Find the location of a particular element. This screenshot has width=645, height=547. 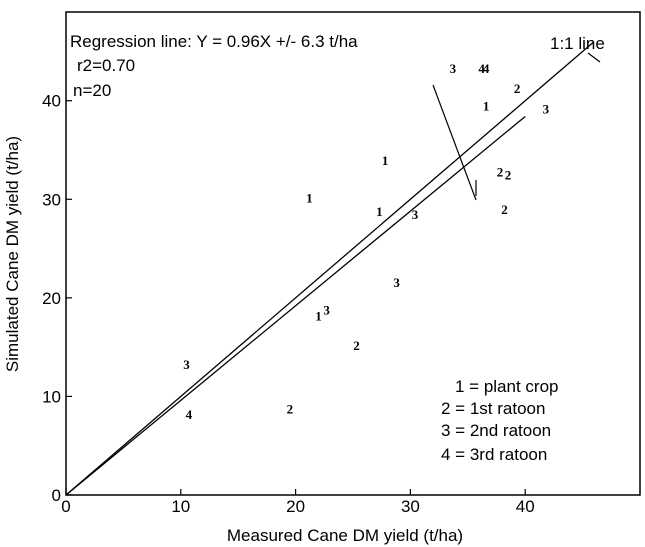

x-tick-label: 40 is located at coordinates (525, 506).